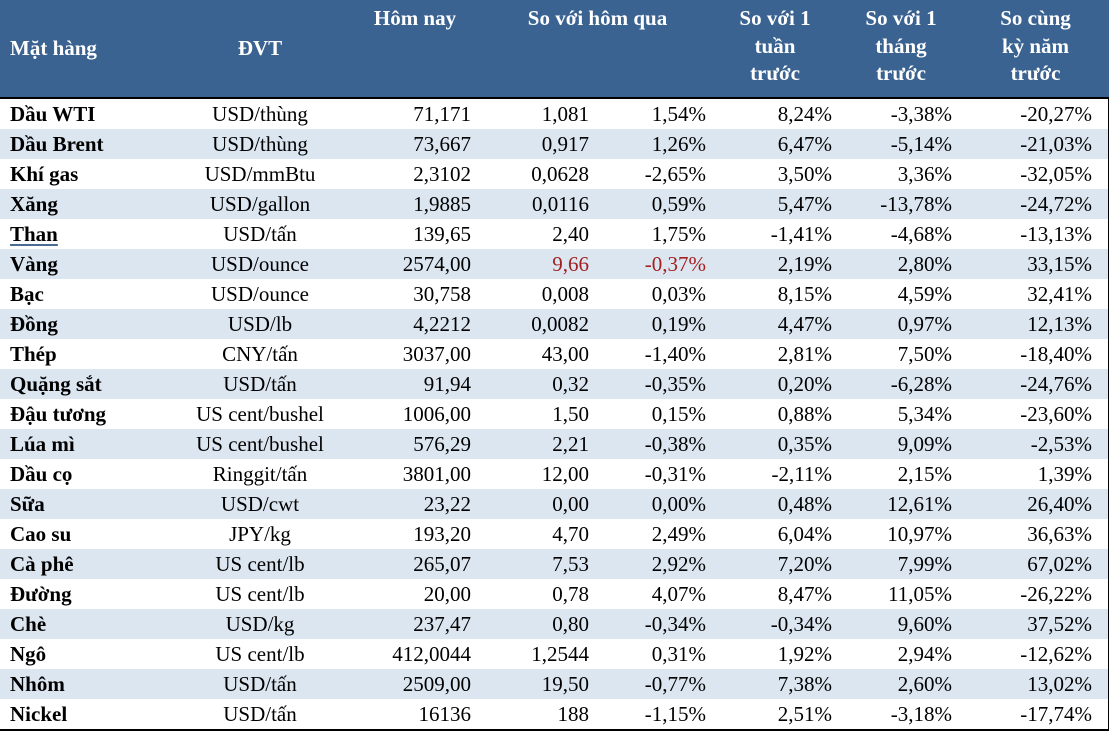  What do you see at coordinates (260, 534) in the screenshot?
I see `cell-unit: JPY/kg` at bounding box center [260, 534].